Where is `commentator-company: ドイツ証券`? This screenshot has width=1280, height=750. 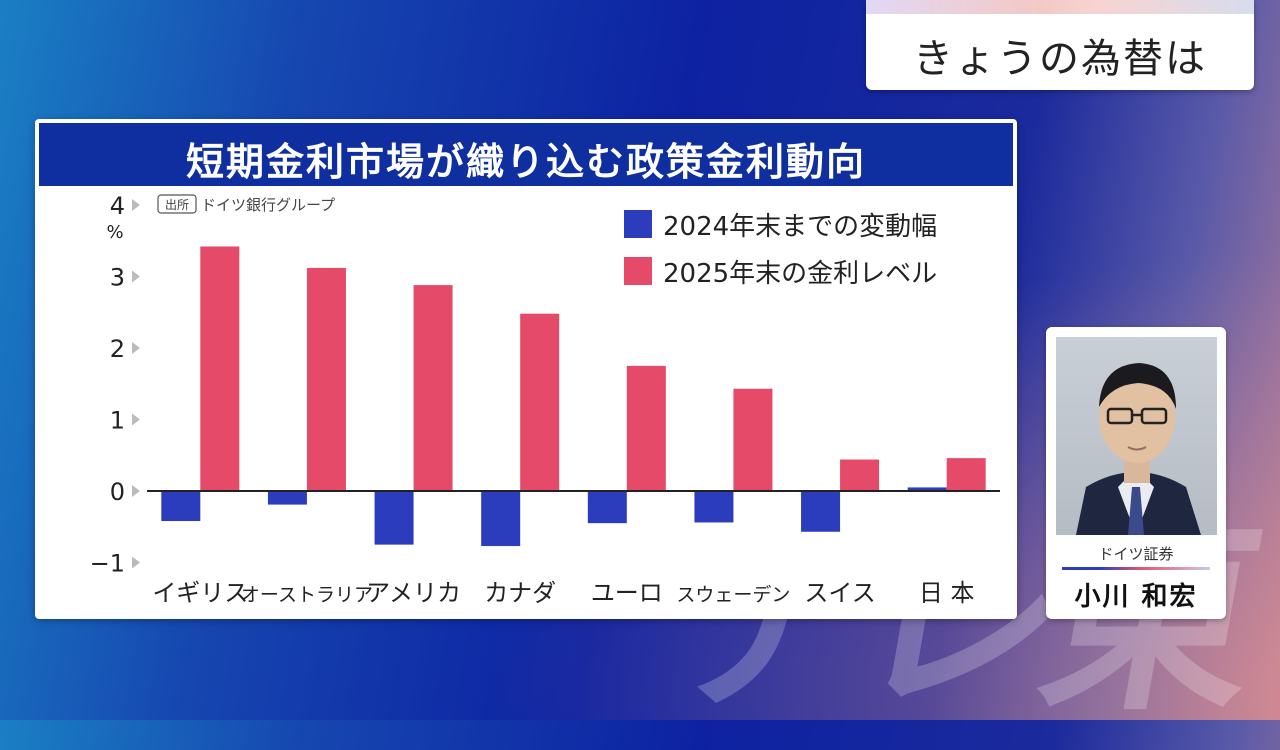
commentator-company: ドイツ証券 is located at coordinates (1136, 553).